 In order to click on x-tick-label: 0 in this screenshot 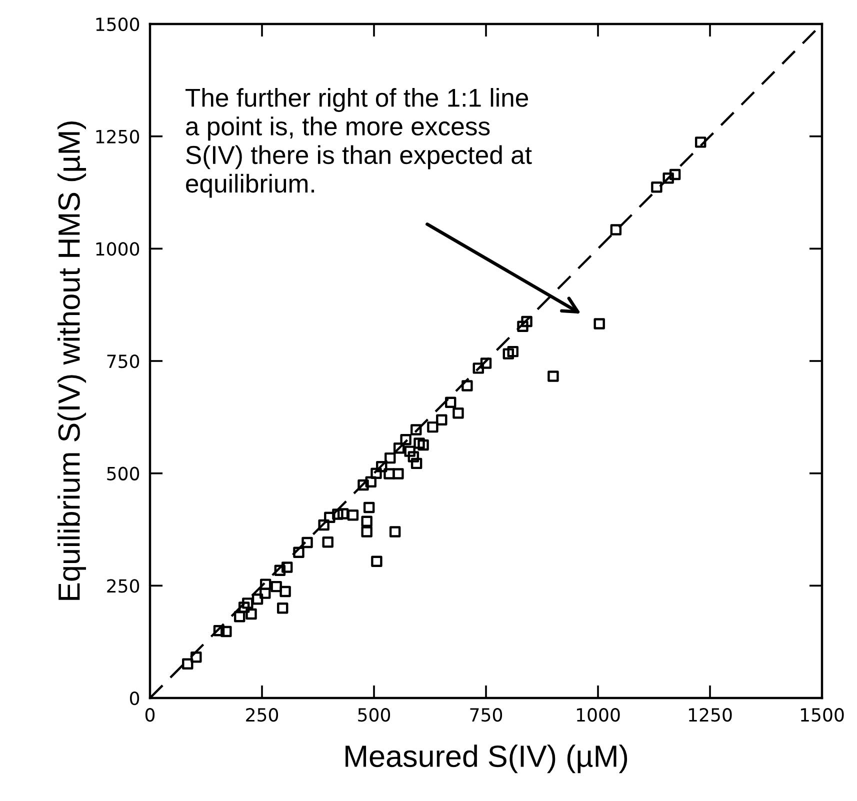, I will do `click(150, 715)`.